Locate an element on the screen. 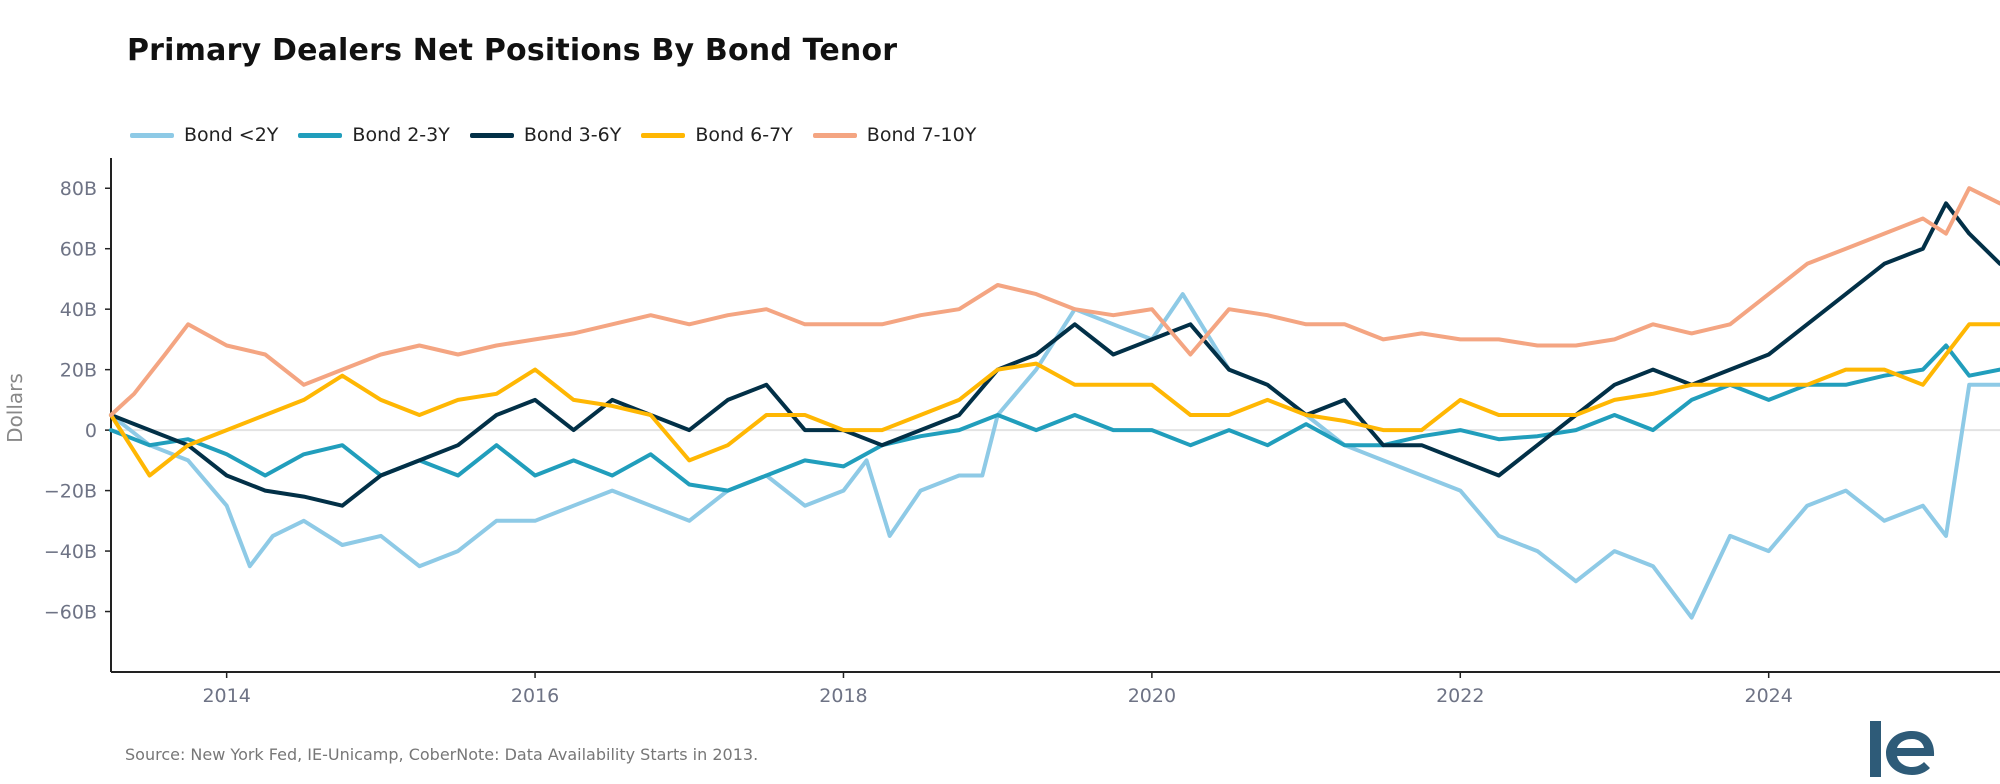 The image size is (2000, 784). legend-item-4: Bond 6-7Y is located at coordinates (717, 135).